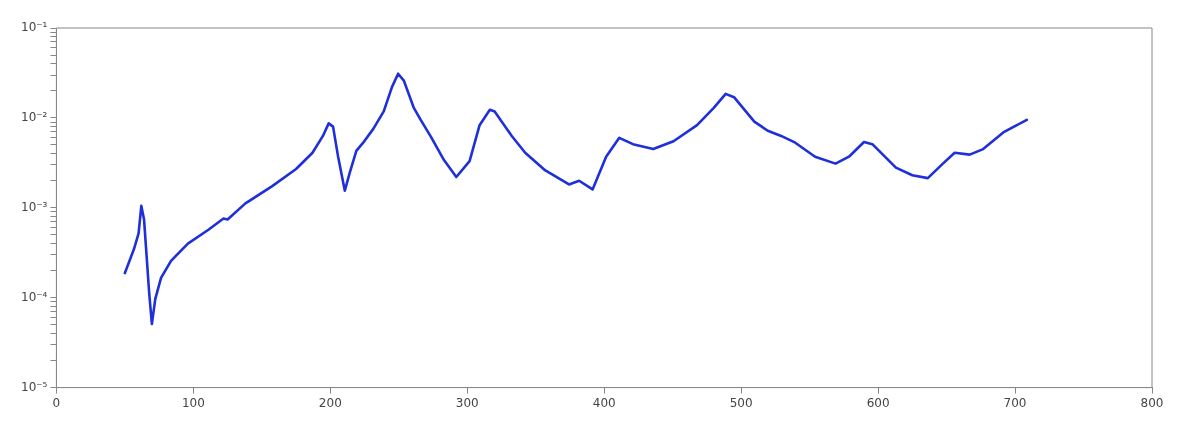 The width and height of the screenshot is (1200, 428). Describe the element at coordinates (34, 117) in the screenshot. I see `y-tick-label: 10⁻²` at that location.